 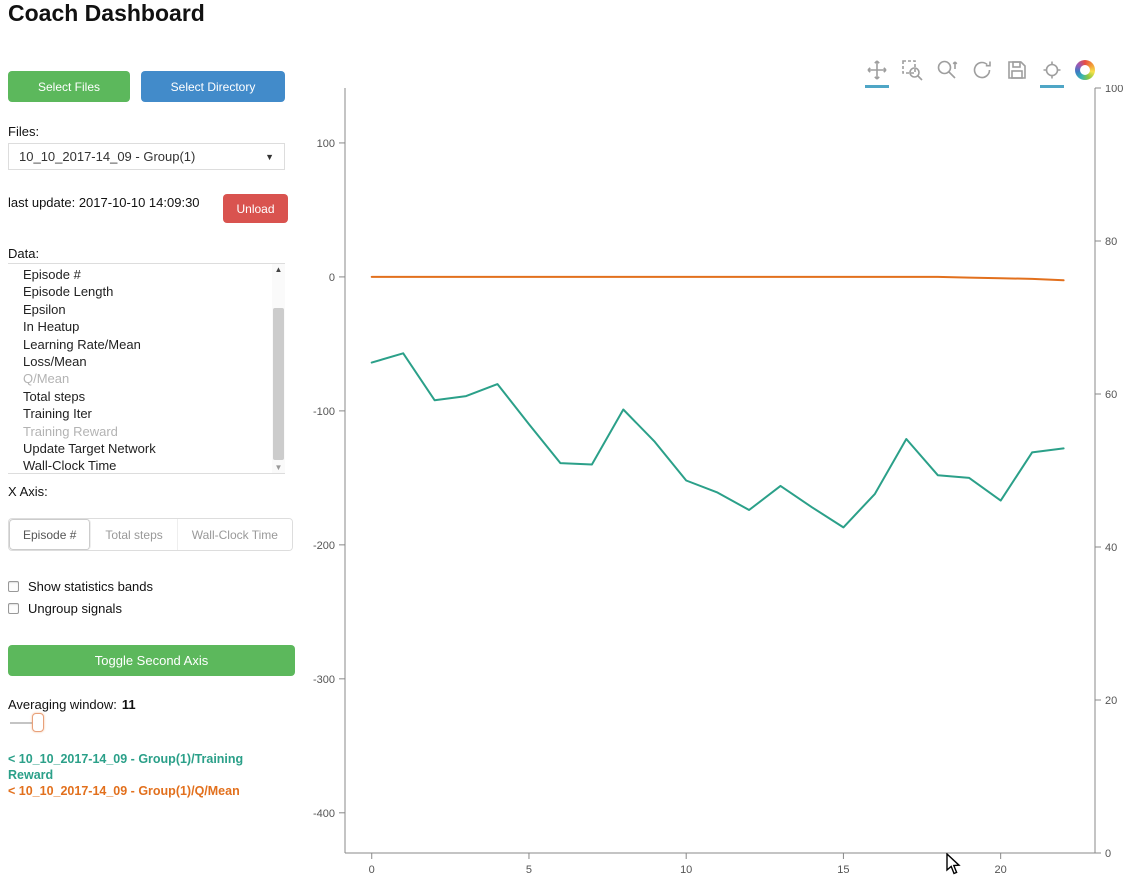 What do you see at coordinates (51, 327) in the screenshot?
I see `data-signal-item: In Heatup` at bounding box center [51, 327].